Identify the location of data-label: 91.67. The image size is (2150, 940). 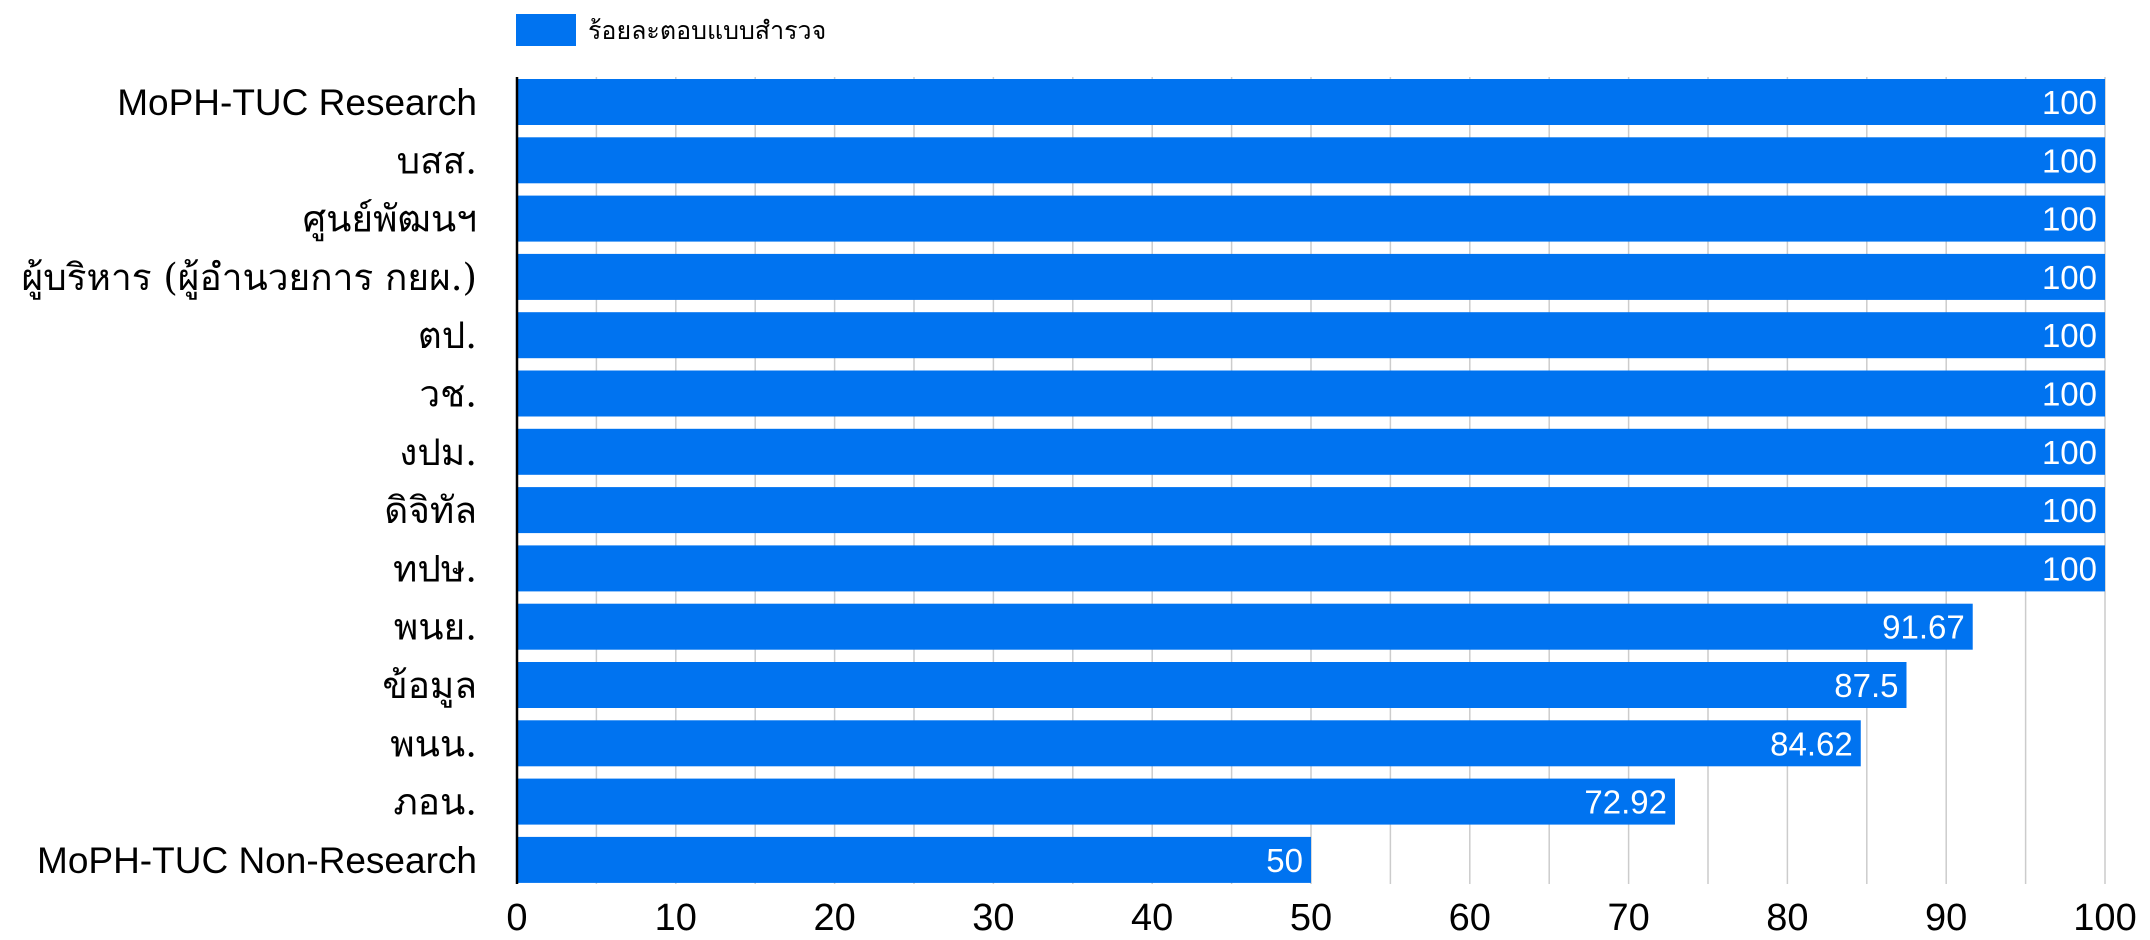
(1923, 627).